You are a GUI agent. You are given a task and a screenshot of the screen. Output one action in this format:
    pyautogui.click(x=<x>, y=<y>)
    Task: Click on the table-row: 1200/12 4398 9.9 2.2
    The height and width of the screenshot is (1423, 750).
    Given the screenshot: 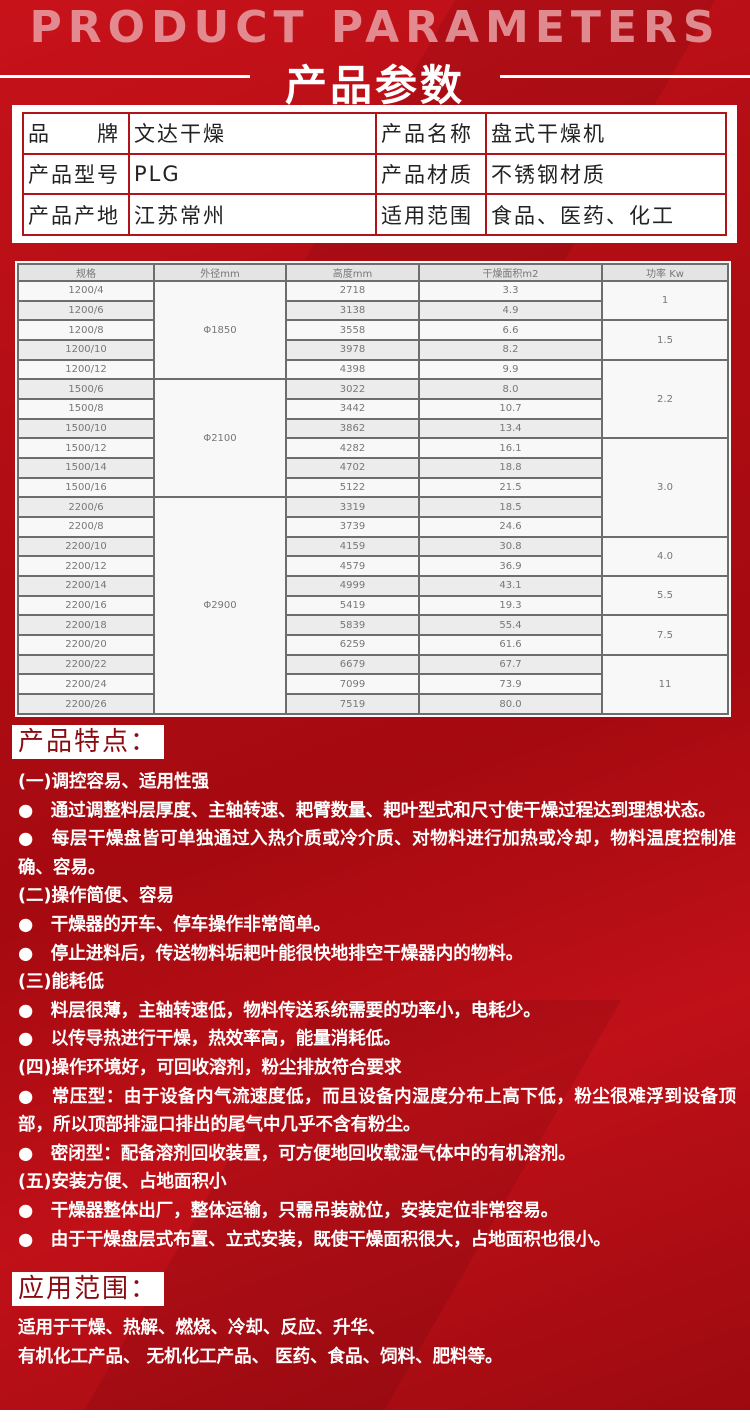 What is the action you would take?
    pyautogui.click(x=373, y=399)
    